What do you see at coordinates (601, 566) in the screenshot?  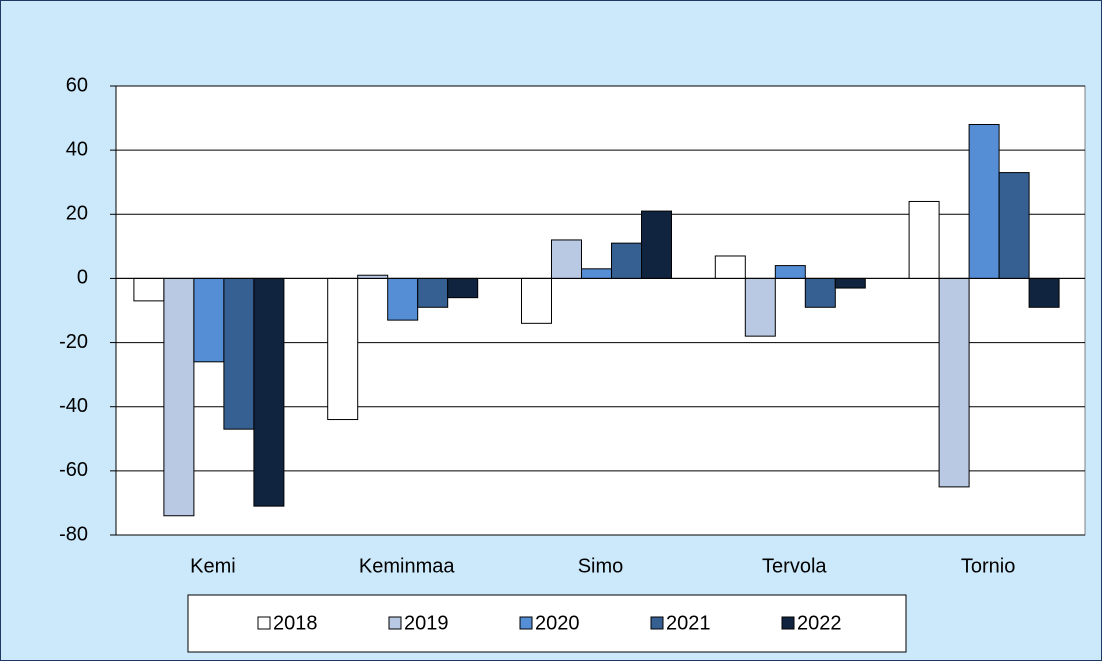 I see `x-tick-label: Simo` at bounding box center [601, 566].